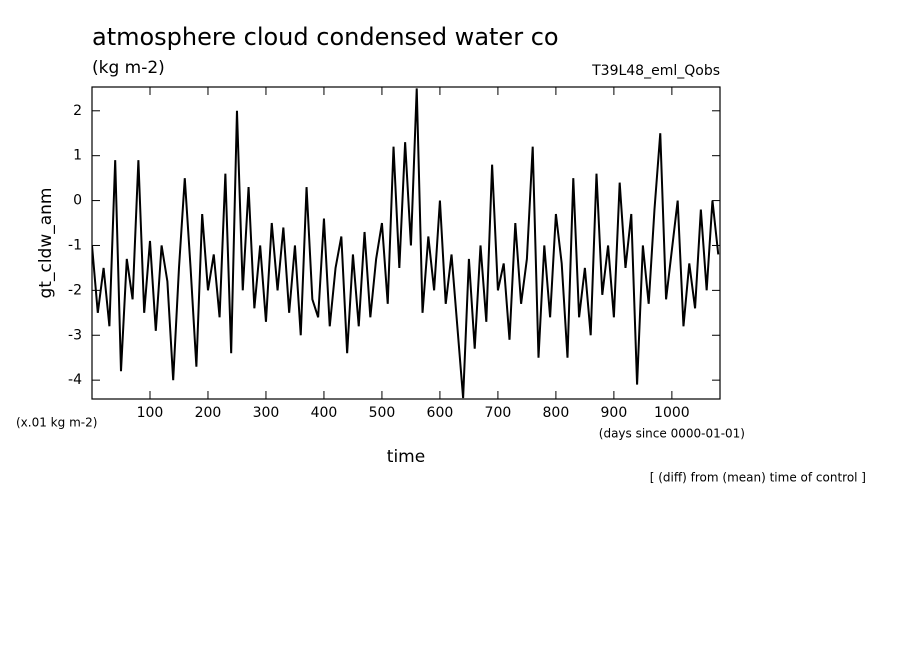 The width and height of the screenshot is (904, 654). I want to click on chart-title: atmosphere cloud condensed water co, so click(325, 37).